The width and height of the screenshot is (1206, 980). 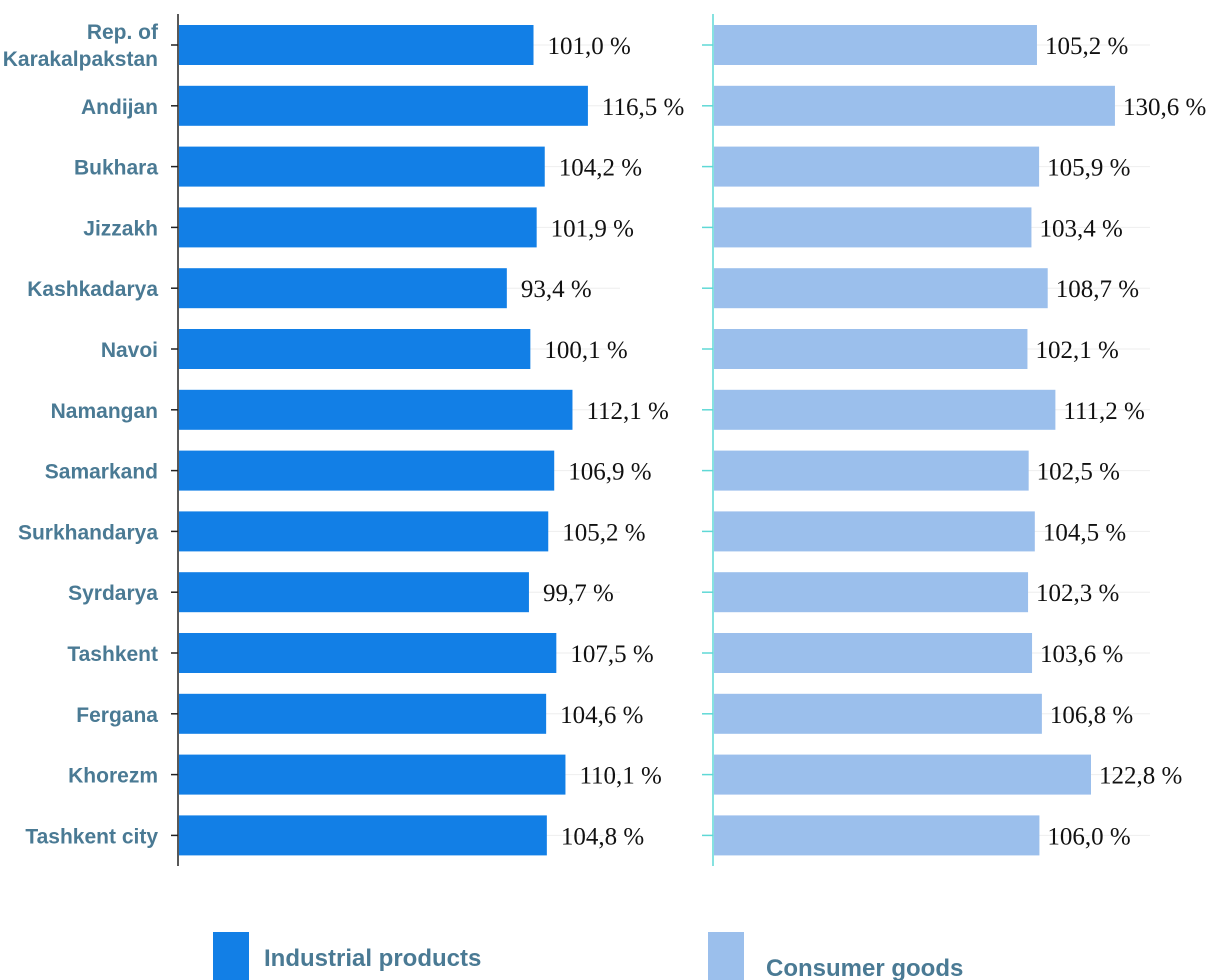 What do you see at coordinates (1088, 168) in the screenshot?
I see `consumer-value-label-bukhara: 105,9 %` at bounding box center [1088, 168].